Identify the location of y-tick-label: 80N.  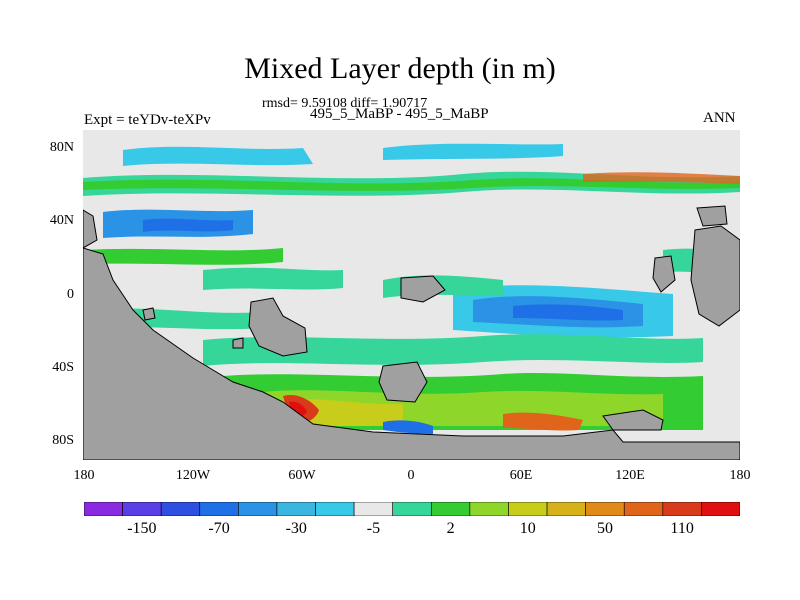
(61, 147).